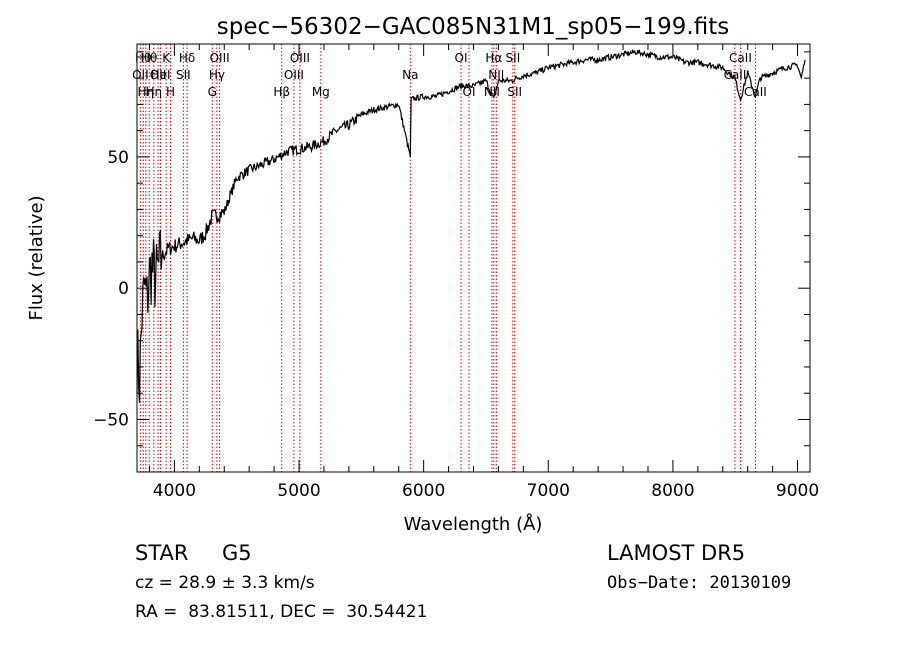  I want to click on line-marker-label: G, so click(212, 92).